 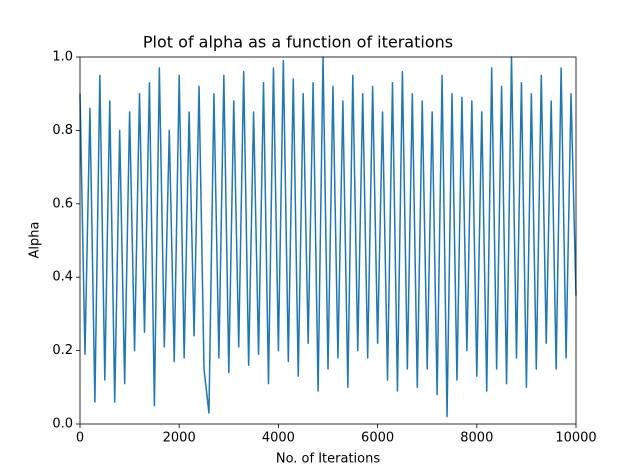 What do you see at coordinates (80, 438) in the screenshot?
I see `x-tick-label: 0` at bounding box center [80, 438].